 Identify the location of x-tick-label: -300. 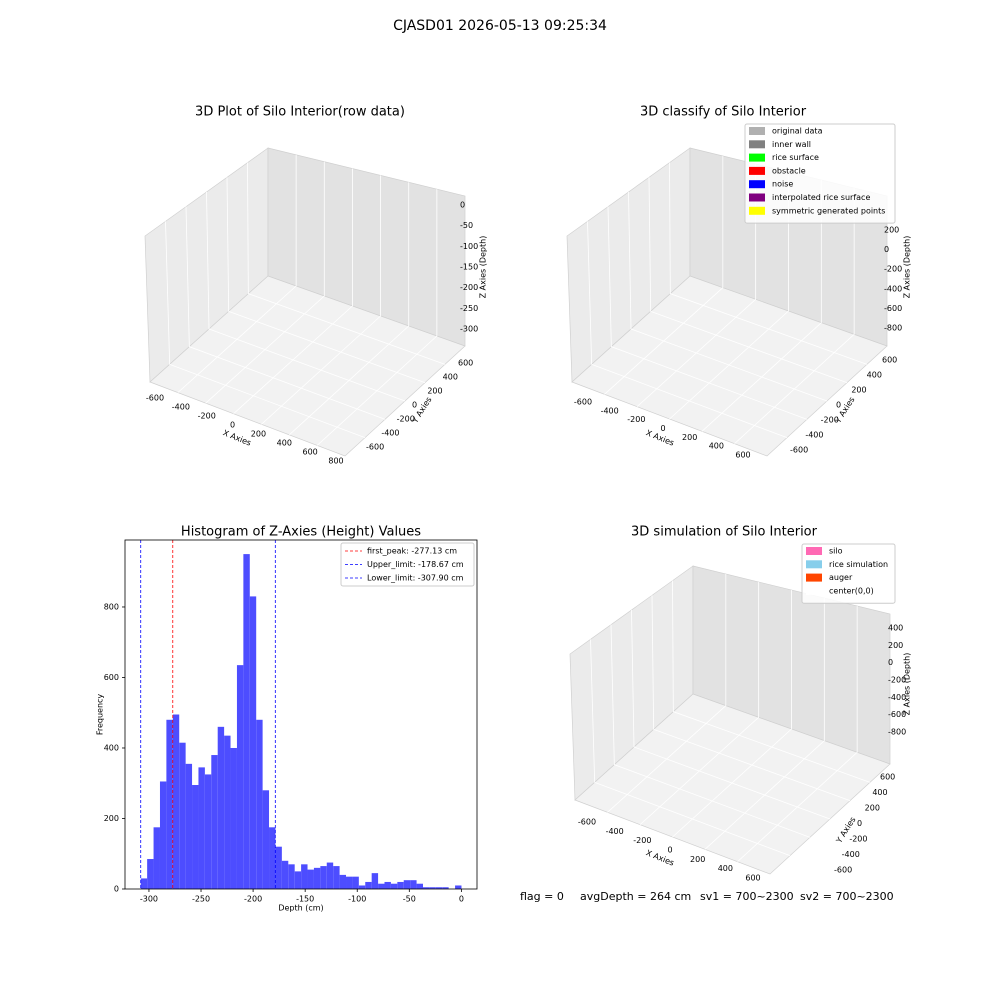
(149, 899).